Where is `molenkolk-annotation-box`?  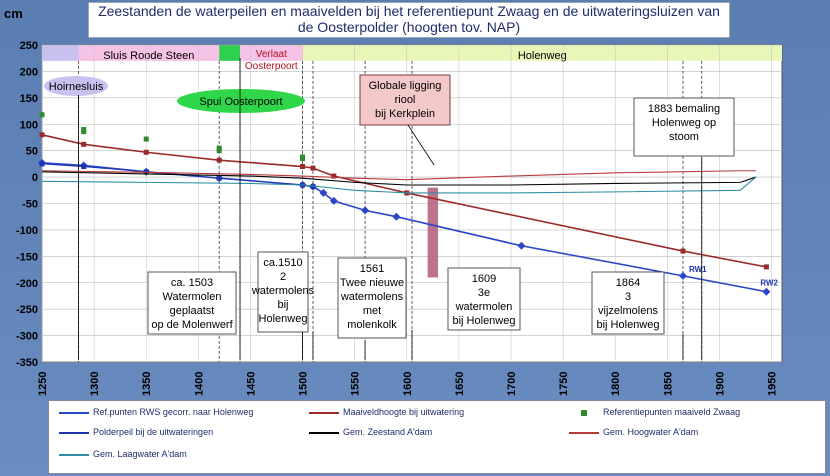
molenkolk-annotation-box is located at coordinates (372, 298).